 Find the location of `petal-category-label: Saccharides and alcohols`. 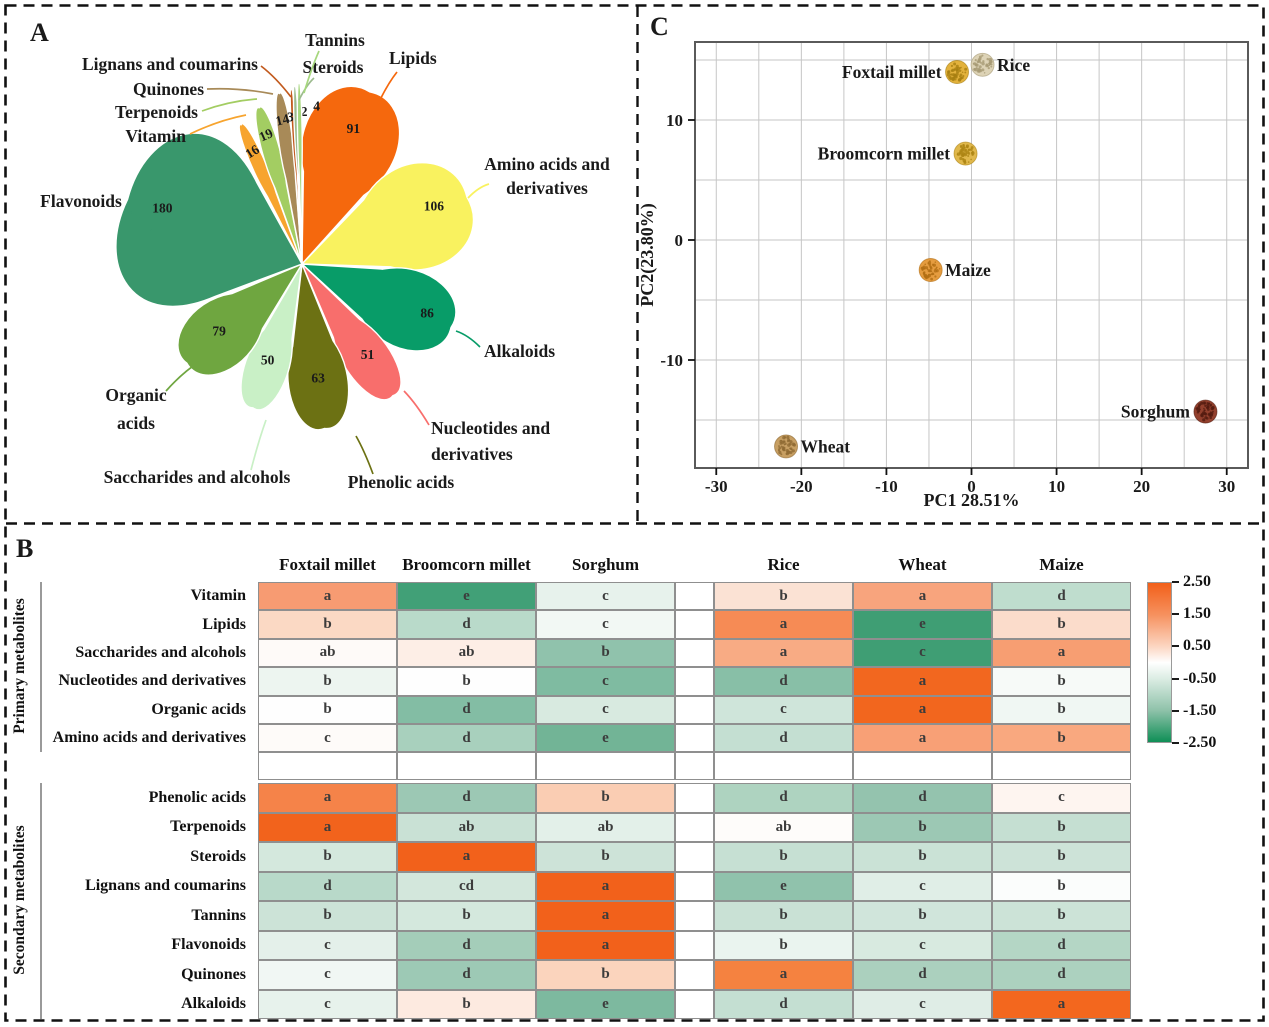

petal-category-label: Saccharides and alcohols is located at coordinates (197, 477).